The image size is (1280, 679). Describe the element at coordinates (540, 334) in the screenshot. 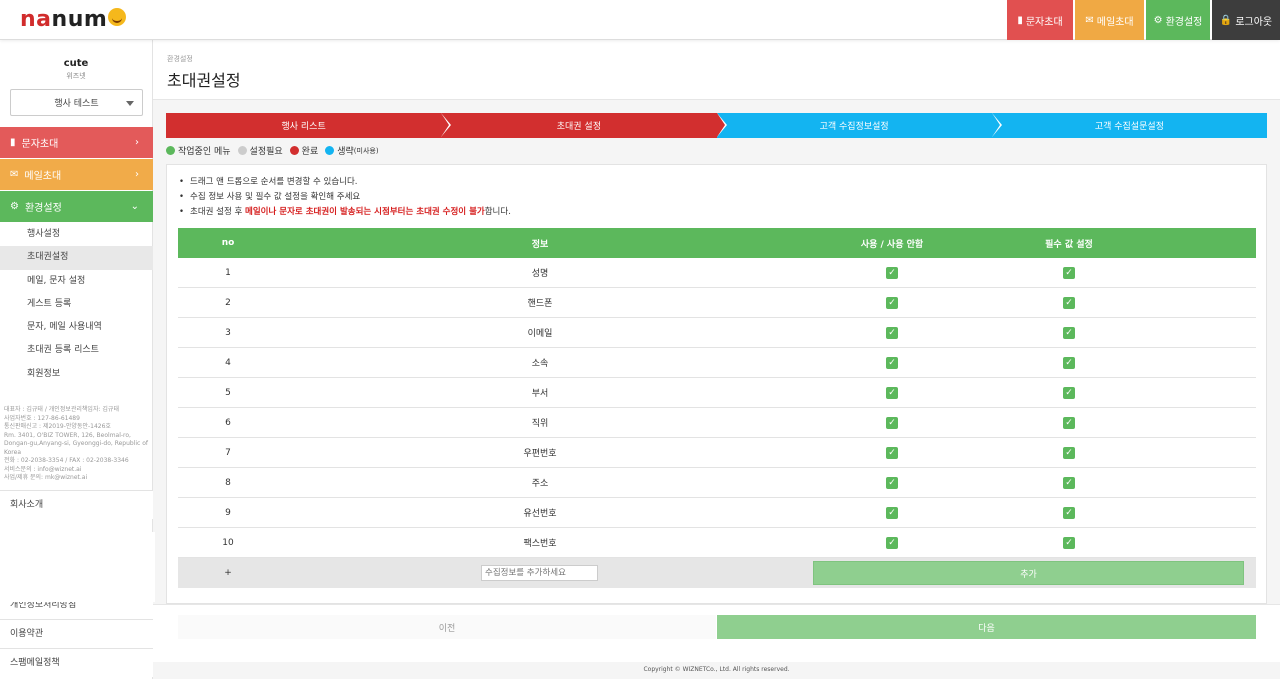

I see `row-info: 이메일` at that location.